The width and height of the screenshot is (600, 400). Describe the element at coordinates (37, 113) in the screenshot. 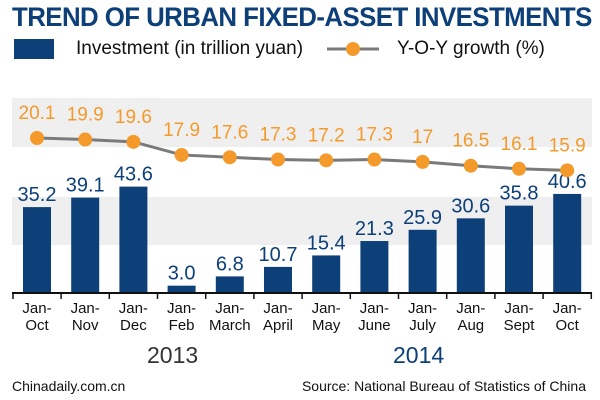

I see `growth-value-label: 20.1` at that location.